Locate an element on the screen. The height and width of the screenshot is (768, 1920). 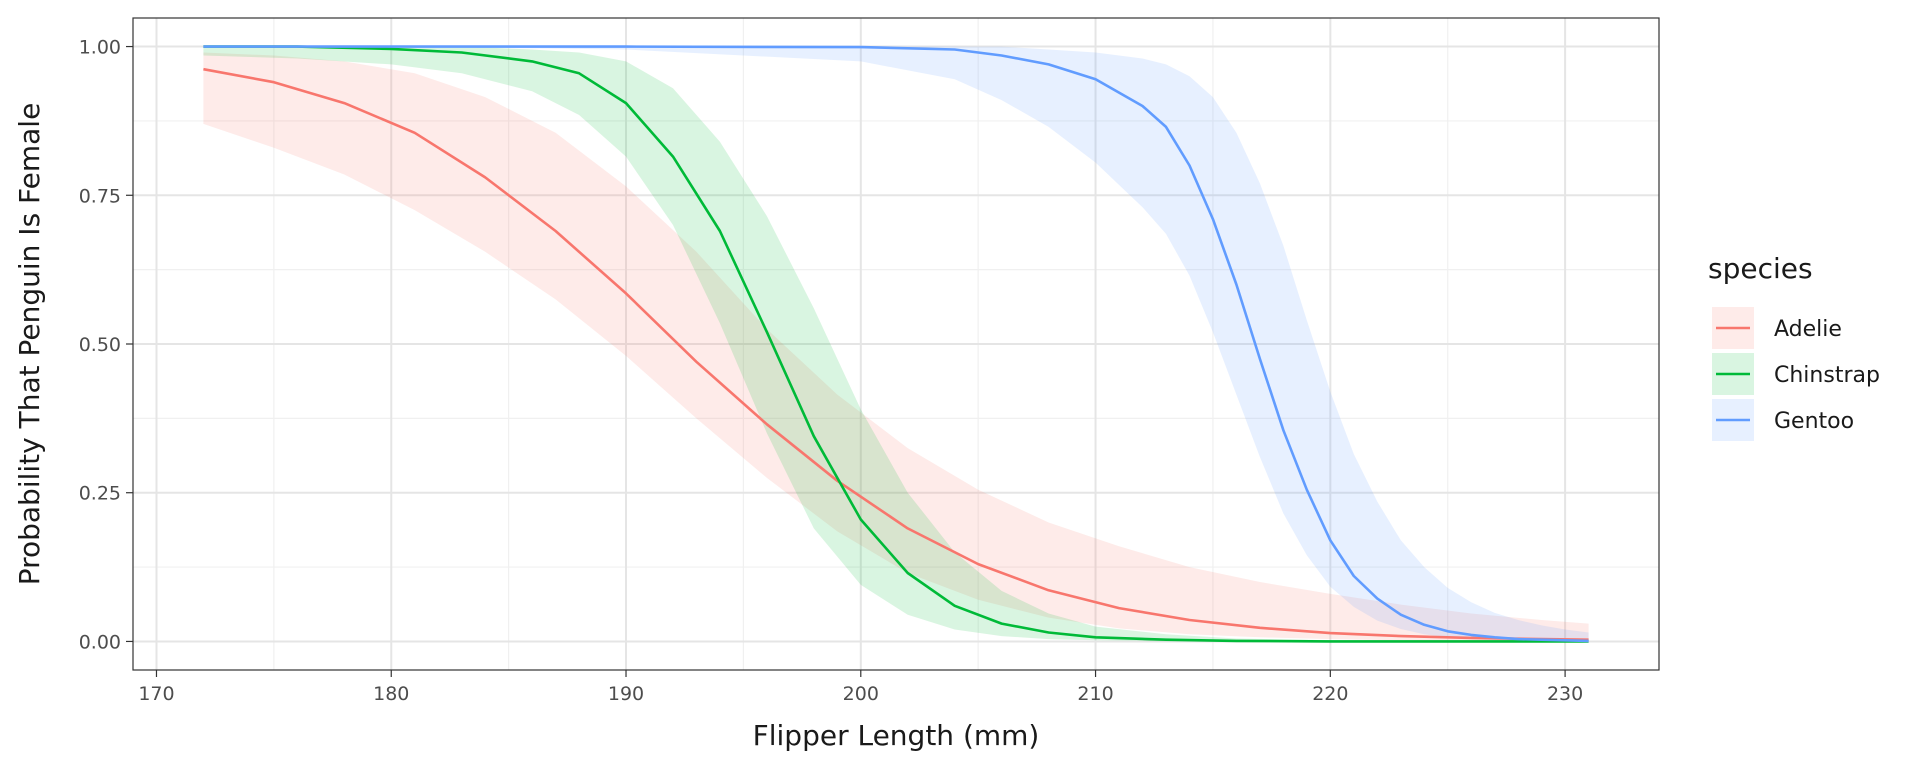
legend: species Adelie Chinstrap Gentoo is located at coordinates (1794, 346).